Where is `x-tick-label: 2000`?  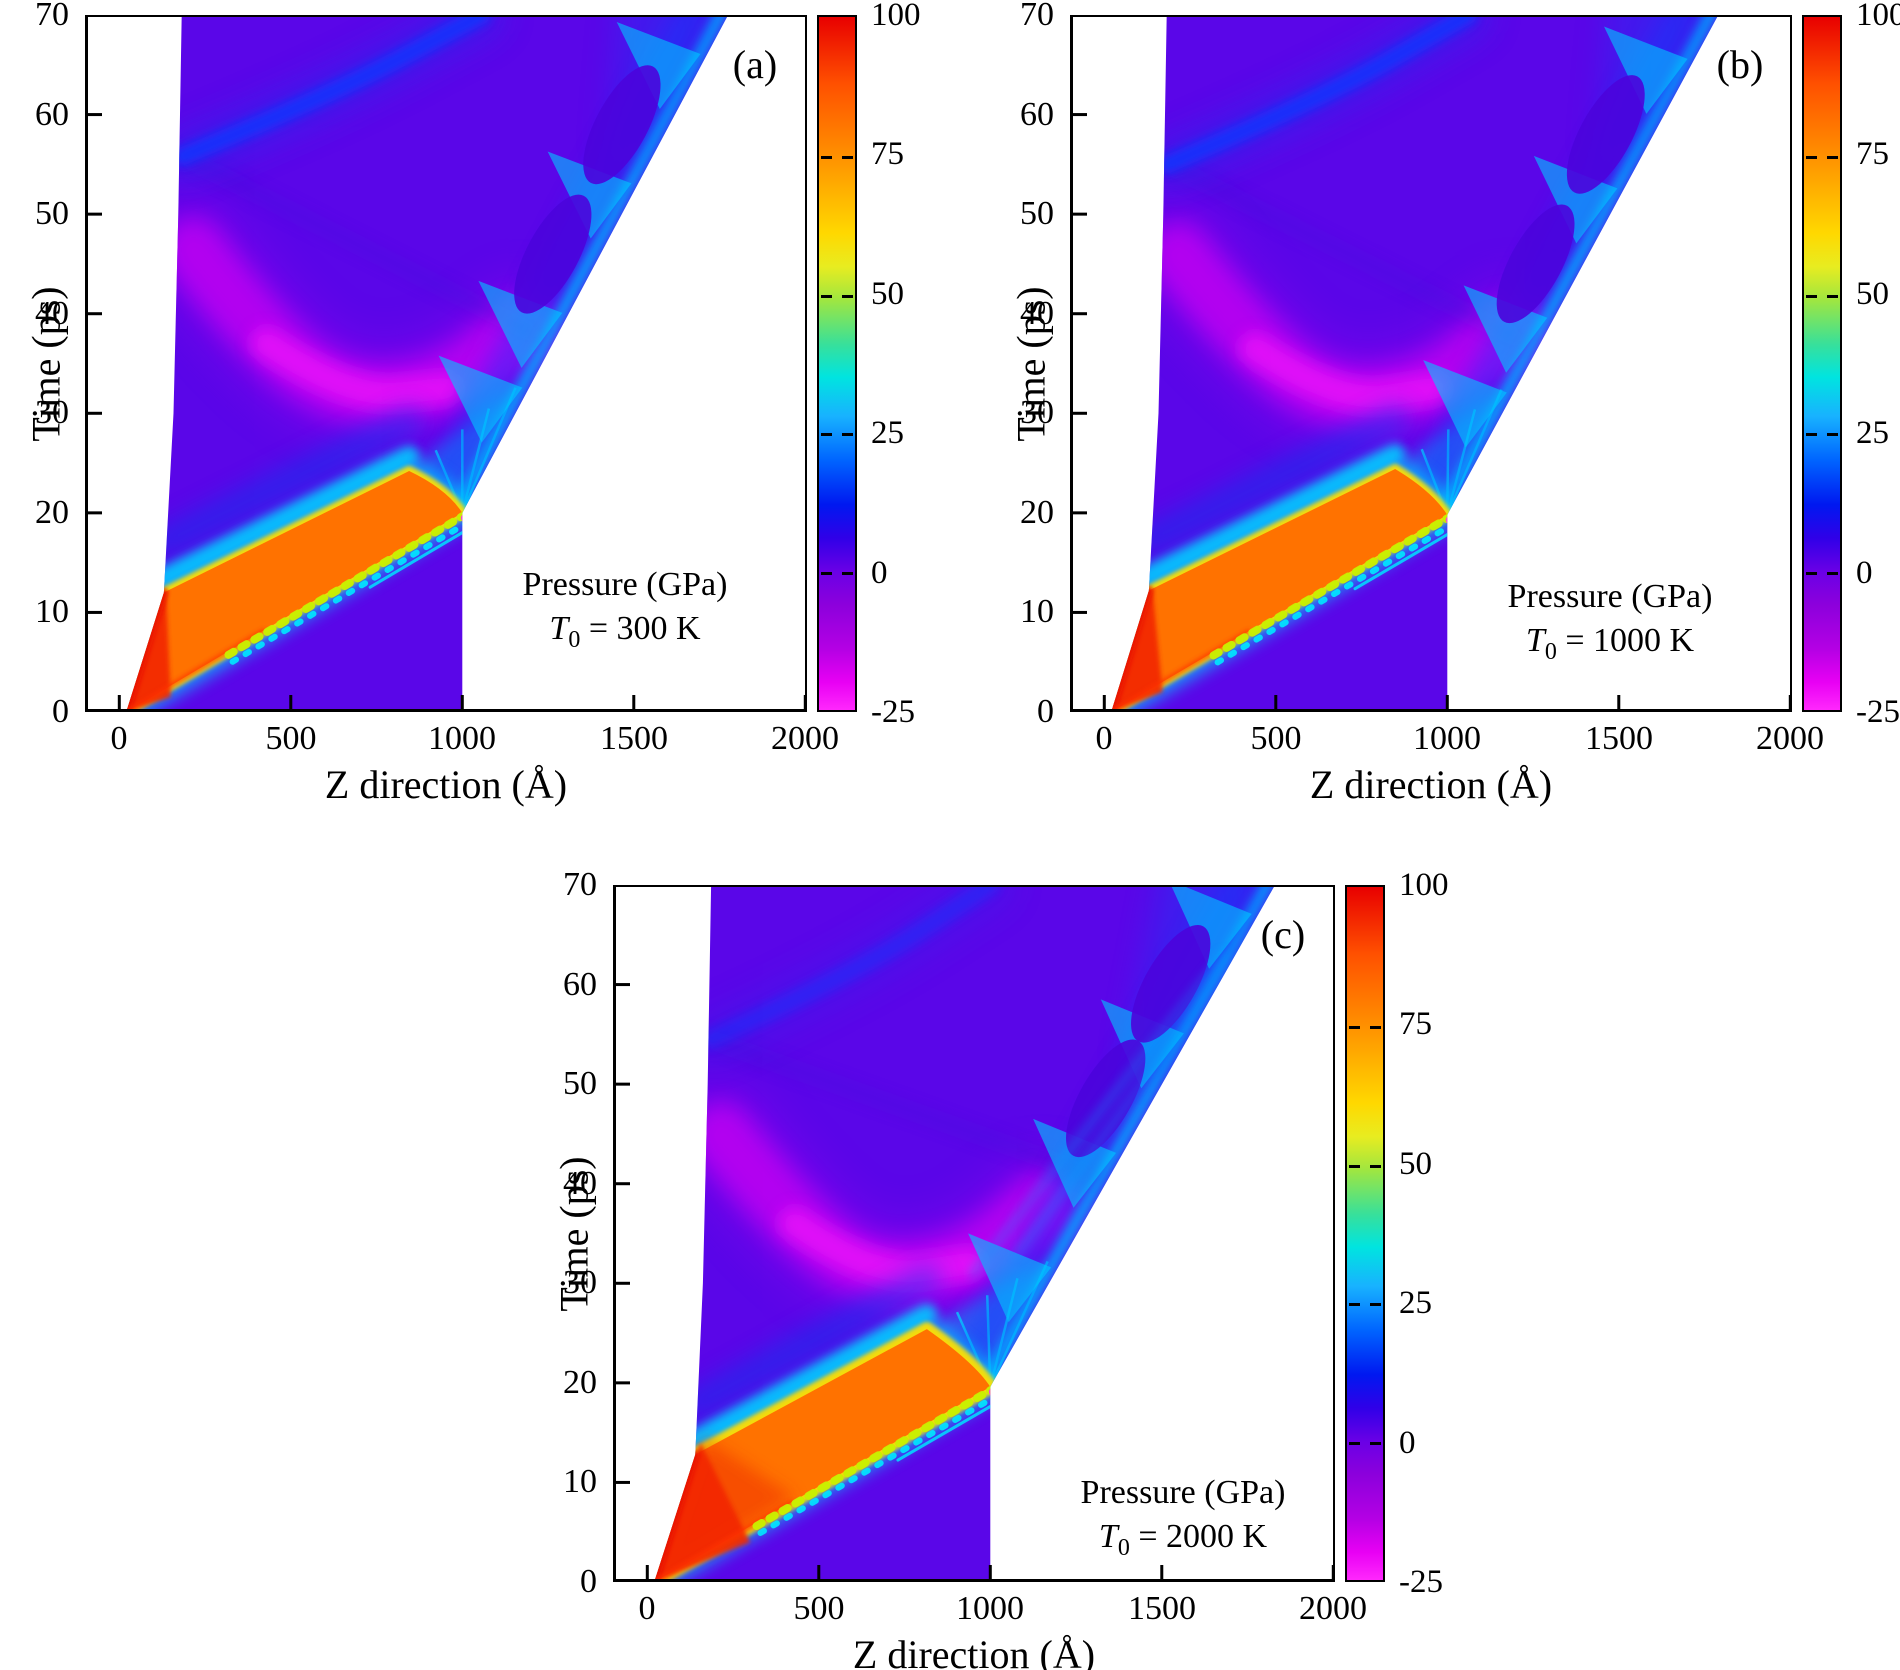
x-tick-label: 2000 is located at coordinates (1333, 1608).